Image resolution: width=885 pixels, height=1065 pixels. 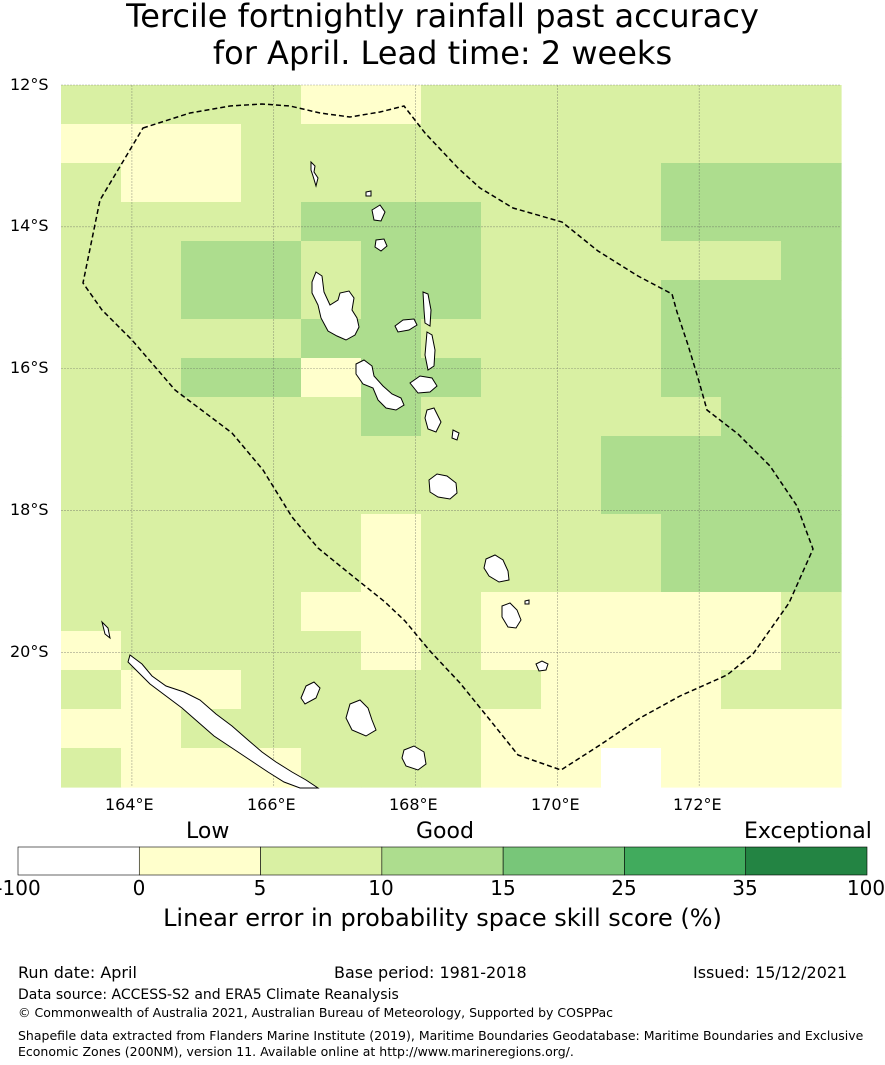 I want to click on colorbar-word-exceptional: Exceptional, so click(x=808, y=831).